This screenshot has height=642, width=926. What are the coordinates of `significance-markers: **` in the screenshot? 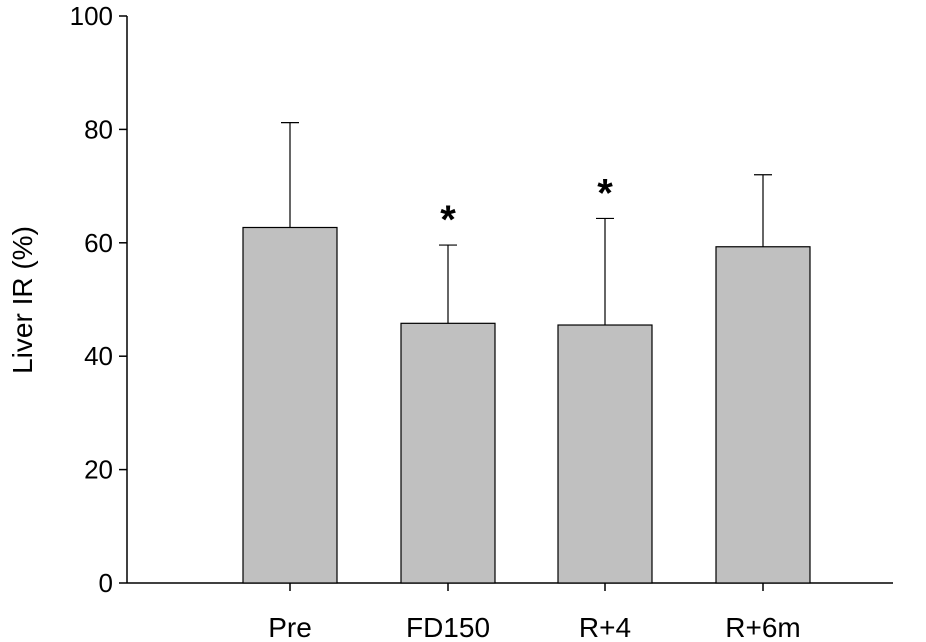 It's located at (526, 206).